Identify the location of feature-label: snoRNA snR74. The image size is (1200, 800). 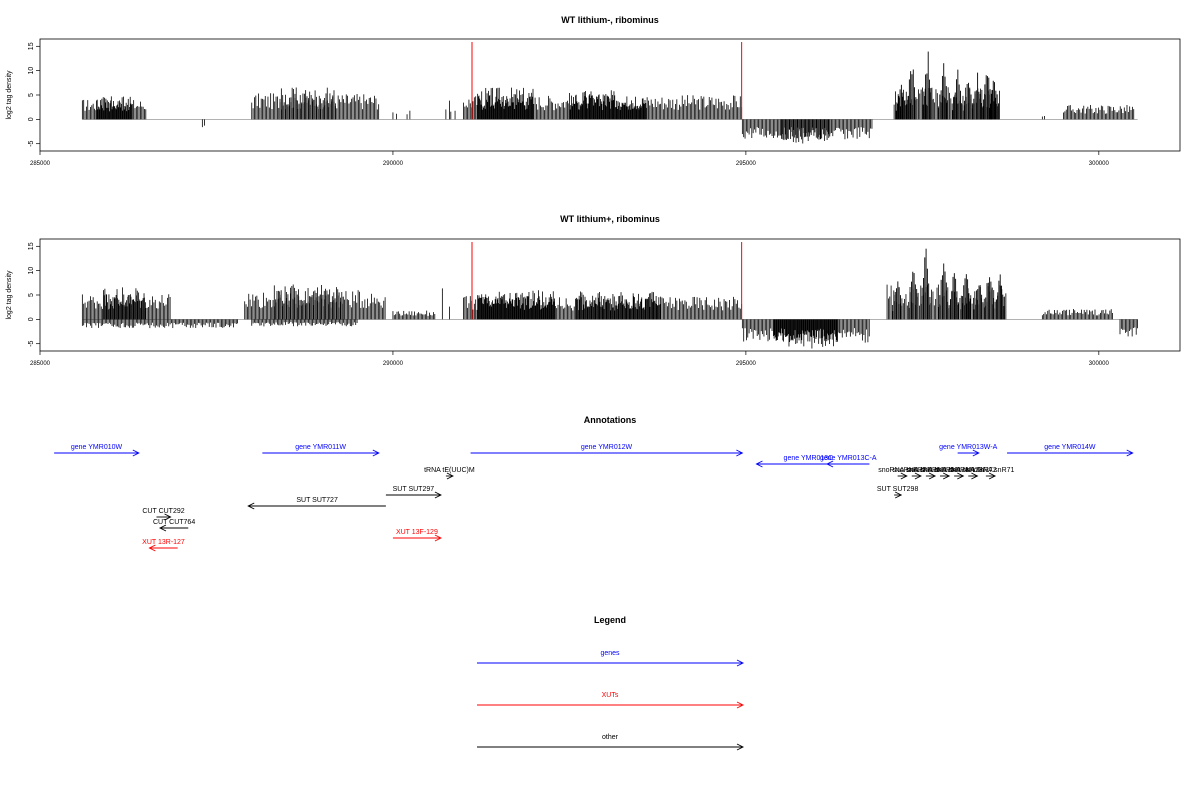
(945, 470).